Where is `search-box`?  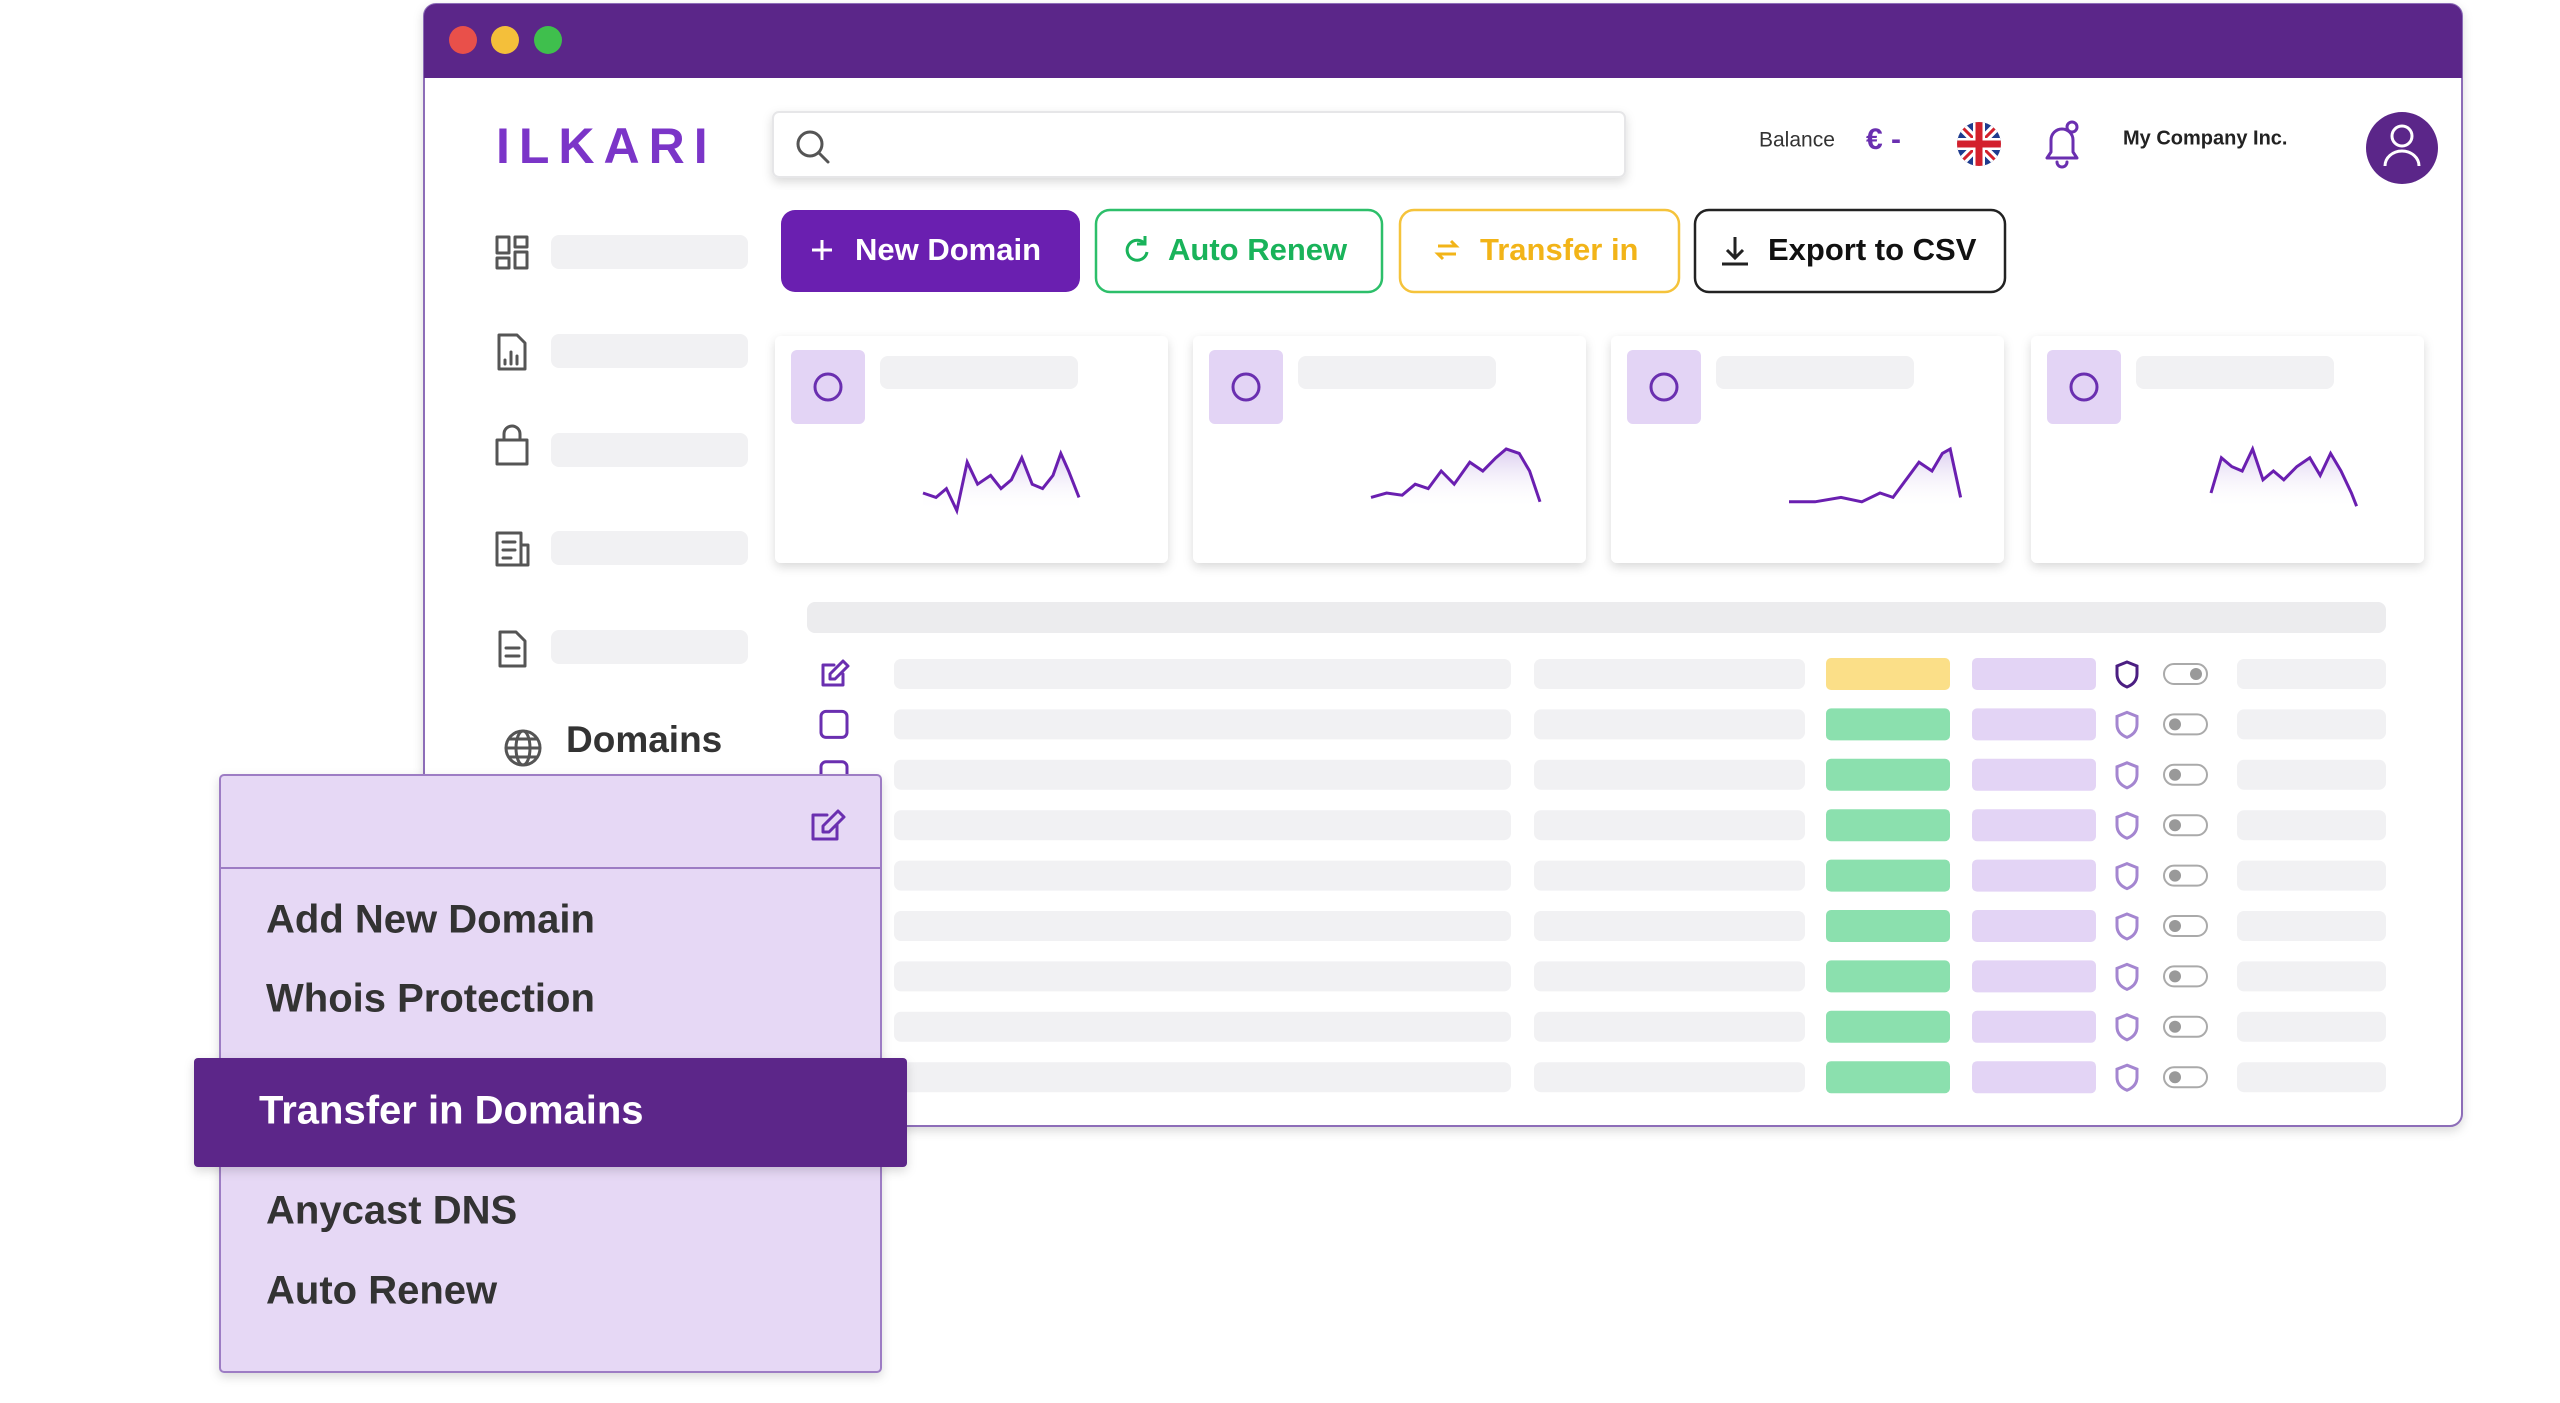 search-box is located at coordinates (1199, 144).